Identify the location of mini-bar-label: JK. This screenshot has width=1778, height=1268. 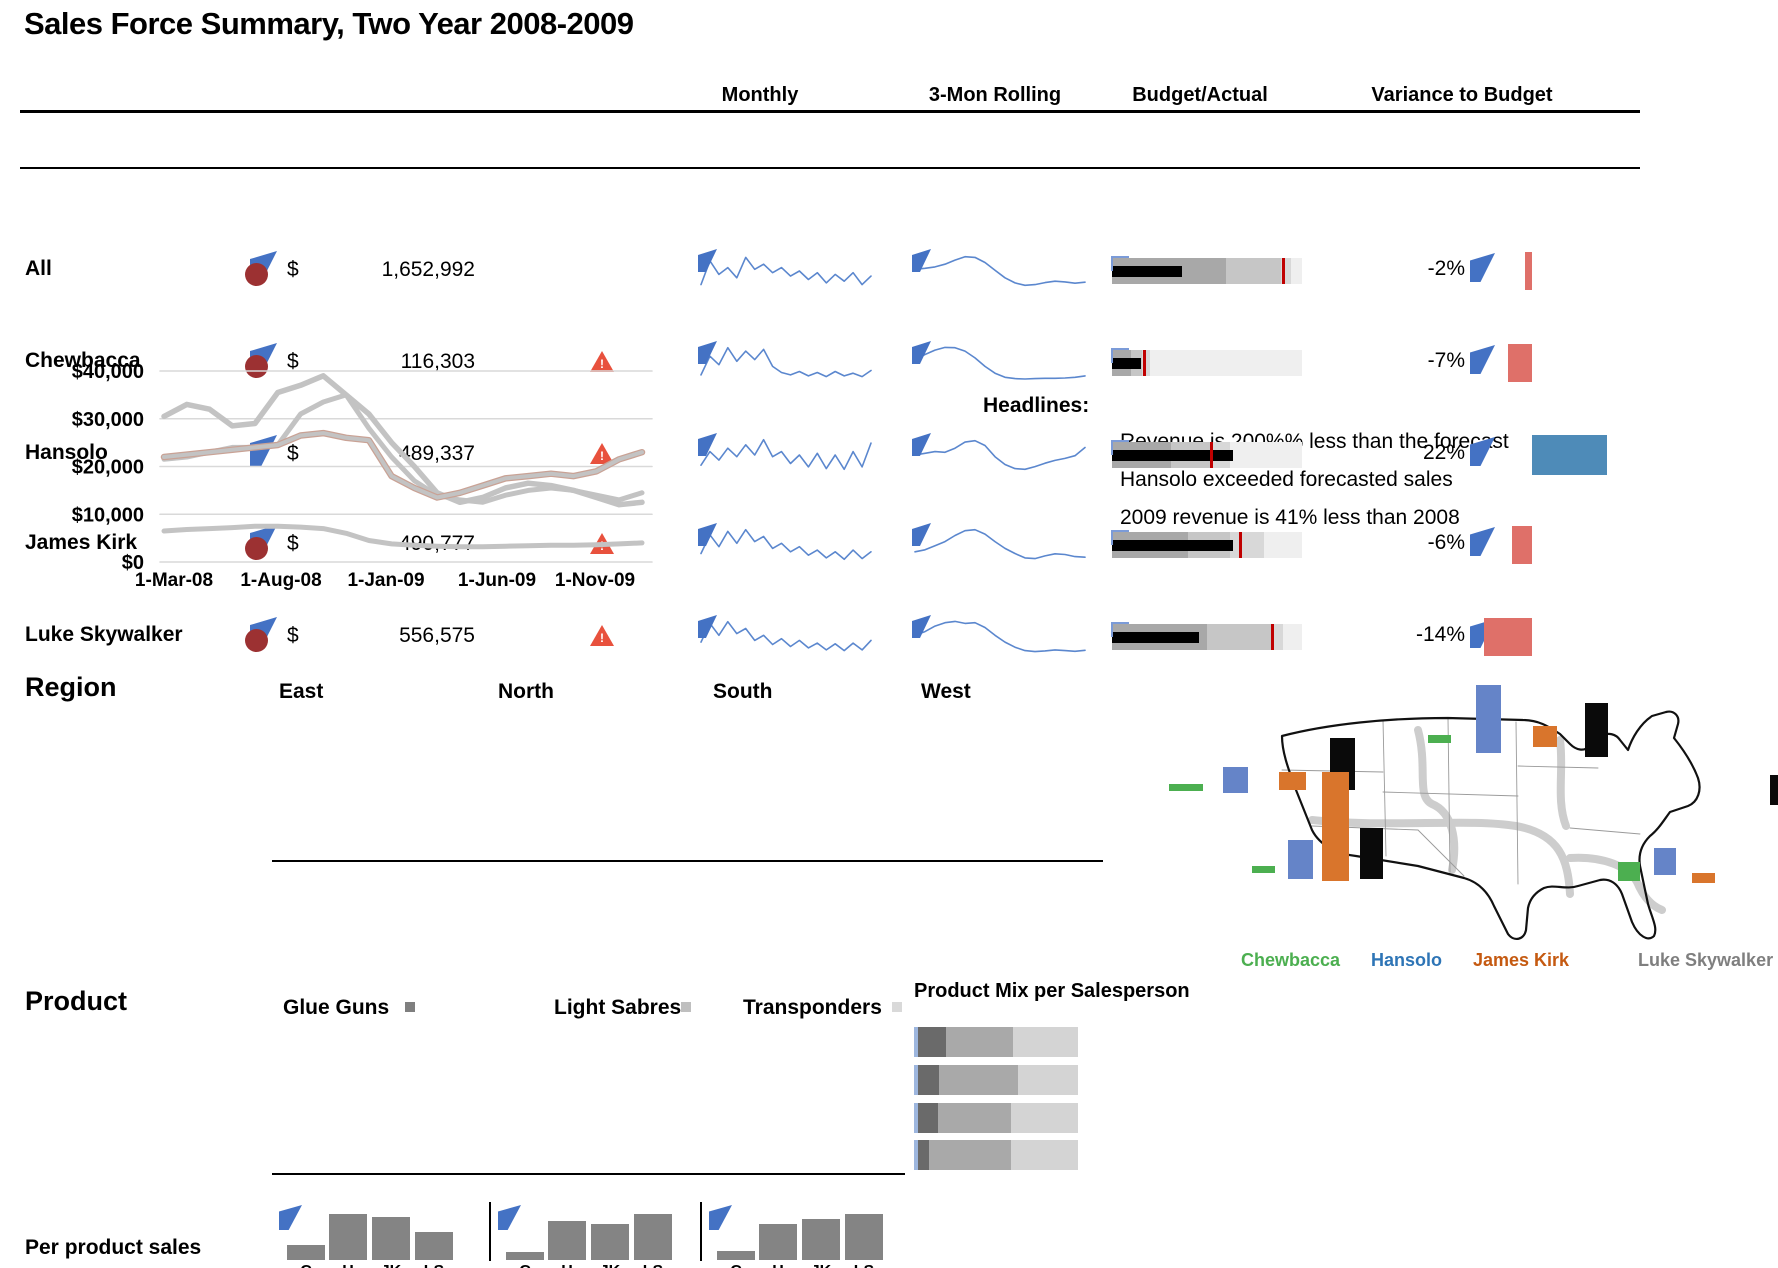
(610, 1265).